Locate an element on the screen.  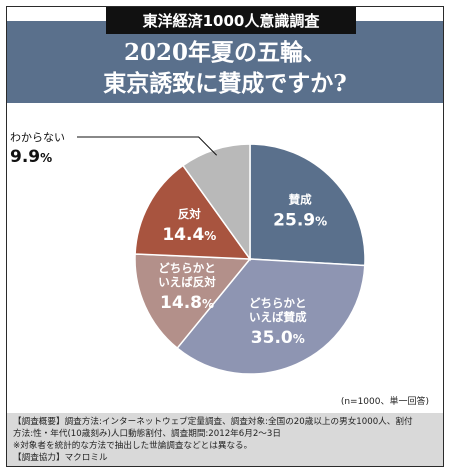
slice-label-2-line-1: いえば反対 is located at coordinates (187, 282).